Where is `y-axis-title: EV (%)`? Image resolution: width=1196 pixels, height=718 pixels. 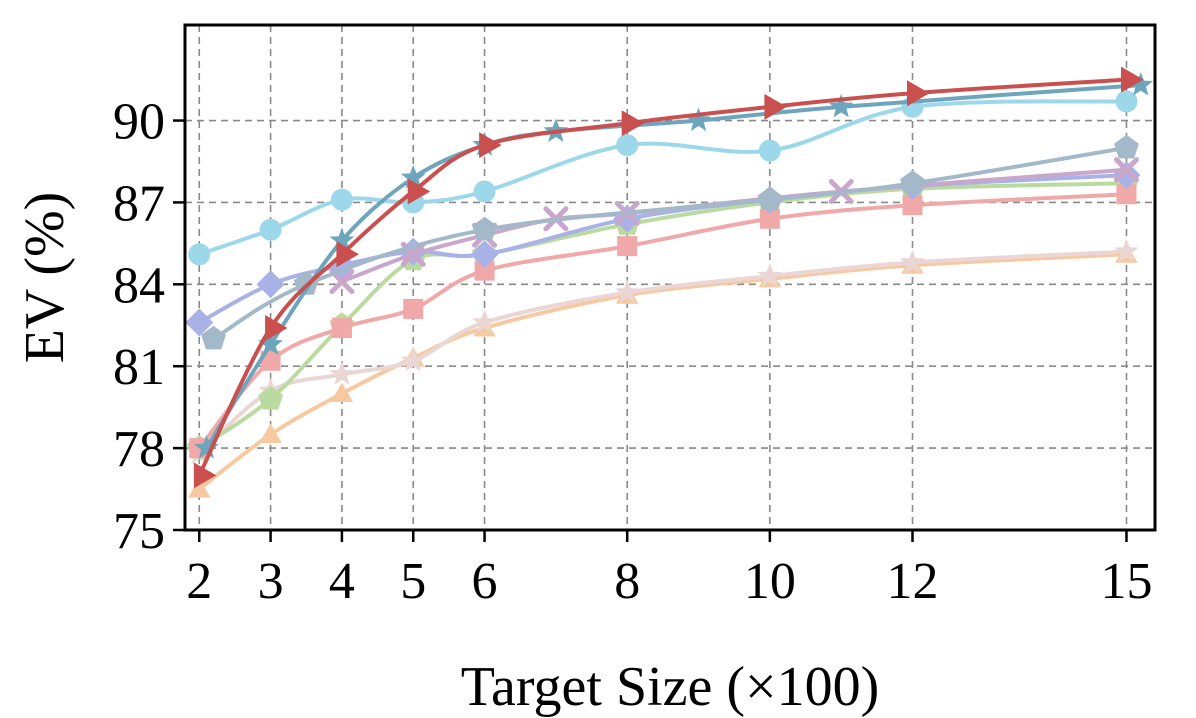
y-axis-title: EV (%) is located at coordinates (45, 278).